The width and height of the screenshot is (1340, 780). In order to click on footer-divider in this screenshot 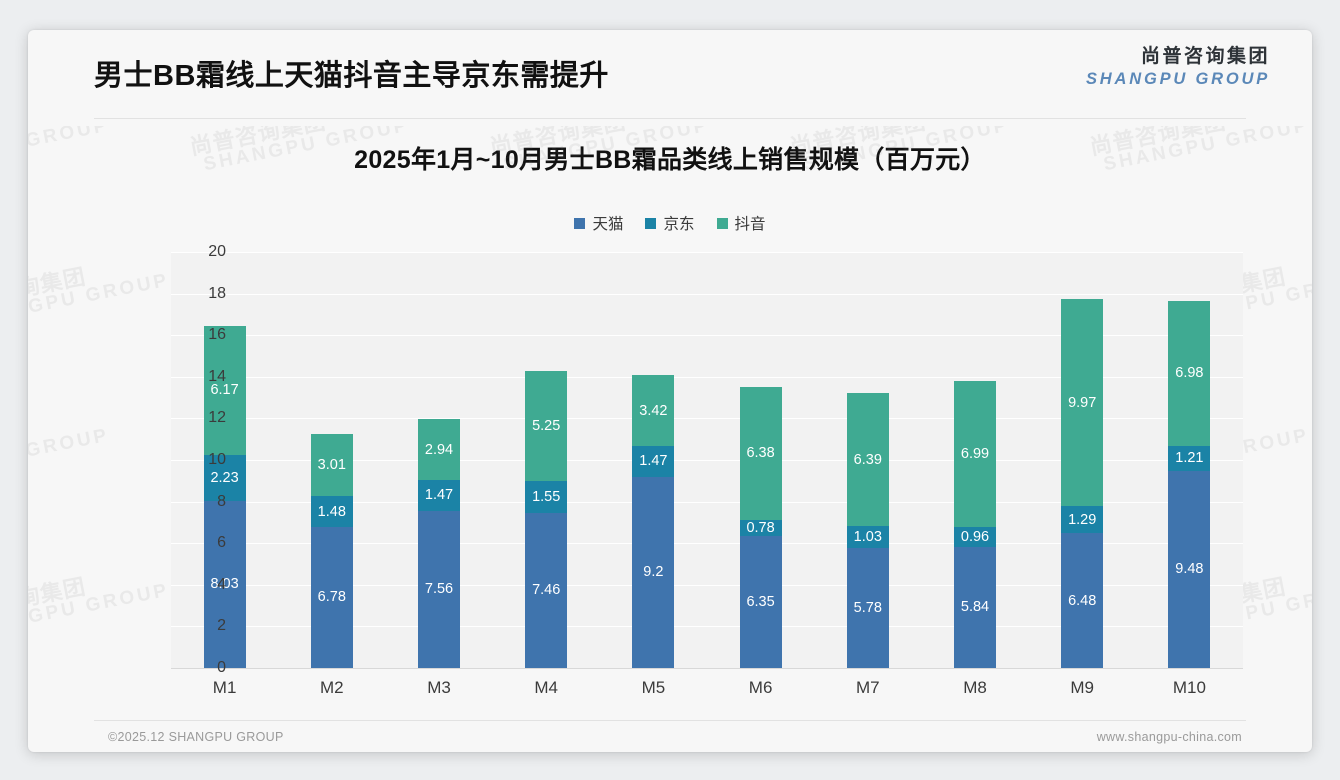, I will do `click(670, 720)`.